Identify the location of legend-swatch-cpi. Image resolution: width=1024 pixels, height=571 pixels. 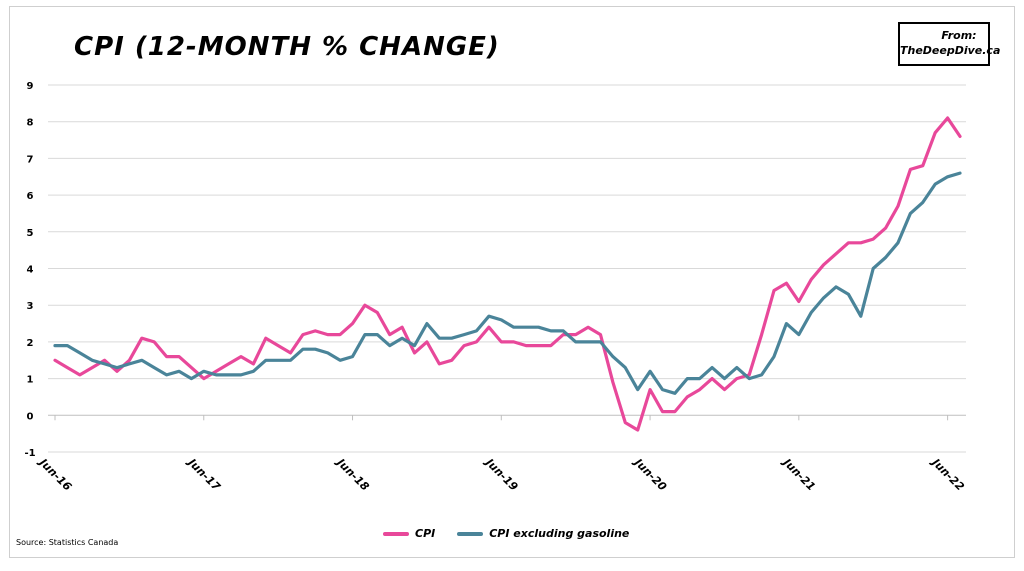
(396, 533).